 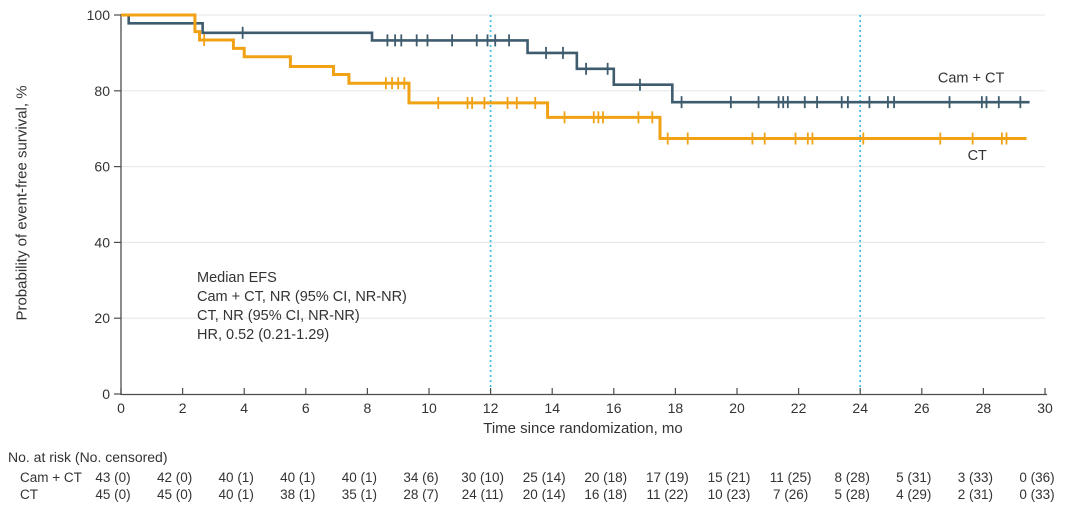 What do you see at coordinates (606, 494) in the screenshot?
I see `risk-cell: 16 (18)` at bounding box center [606, 494].